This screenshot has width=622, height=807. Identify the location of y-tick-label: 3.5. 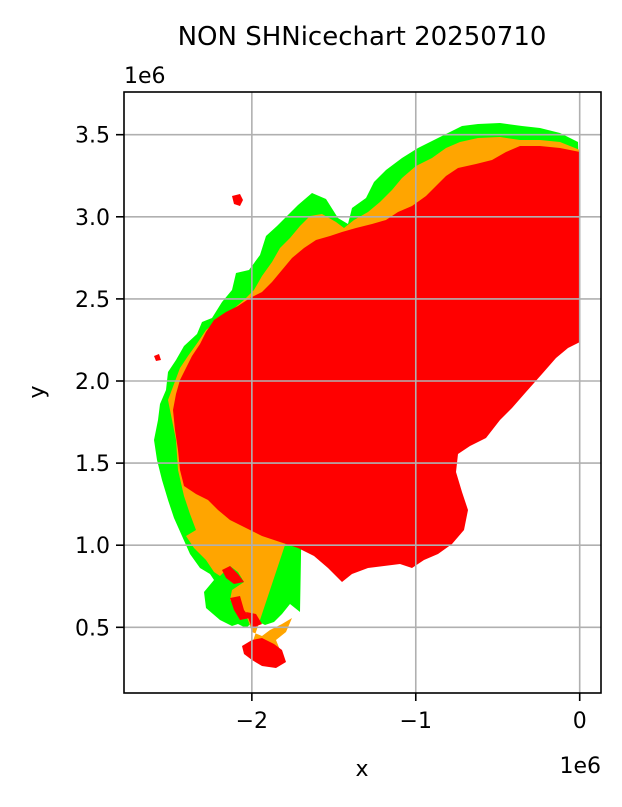
(92, 136).